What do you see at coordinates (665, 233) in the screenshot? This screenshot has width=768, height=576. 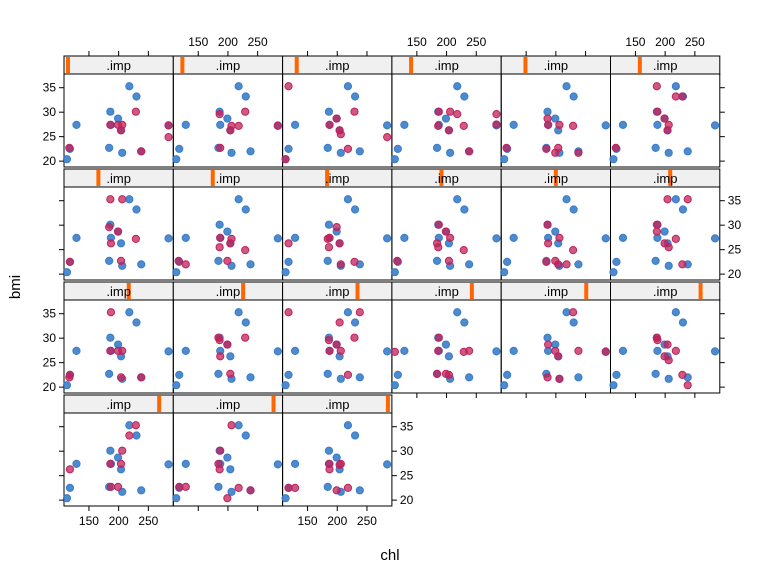 I see `panel-frame` at bounding box center [665, 233].